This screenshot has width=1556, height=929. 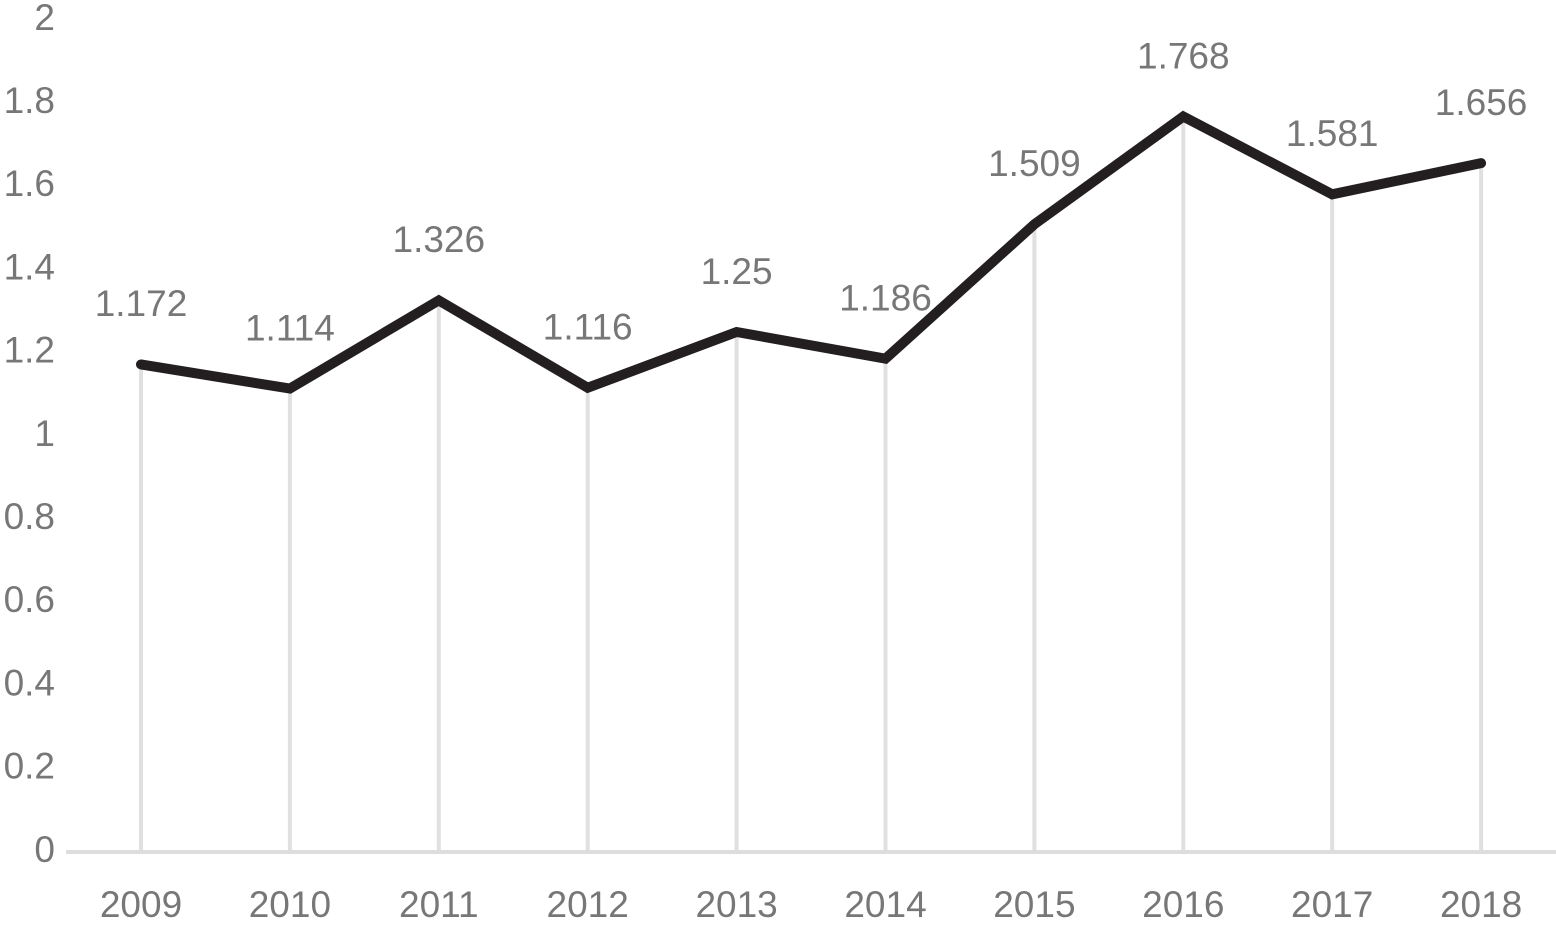 What do you see at coordinates (1183, 55) in the screenshot?
I see `data-label: 1.768` at bounding box center [1183, 55].